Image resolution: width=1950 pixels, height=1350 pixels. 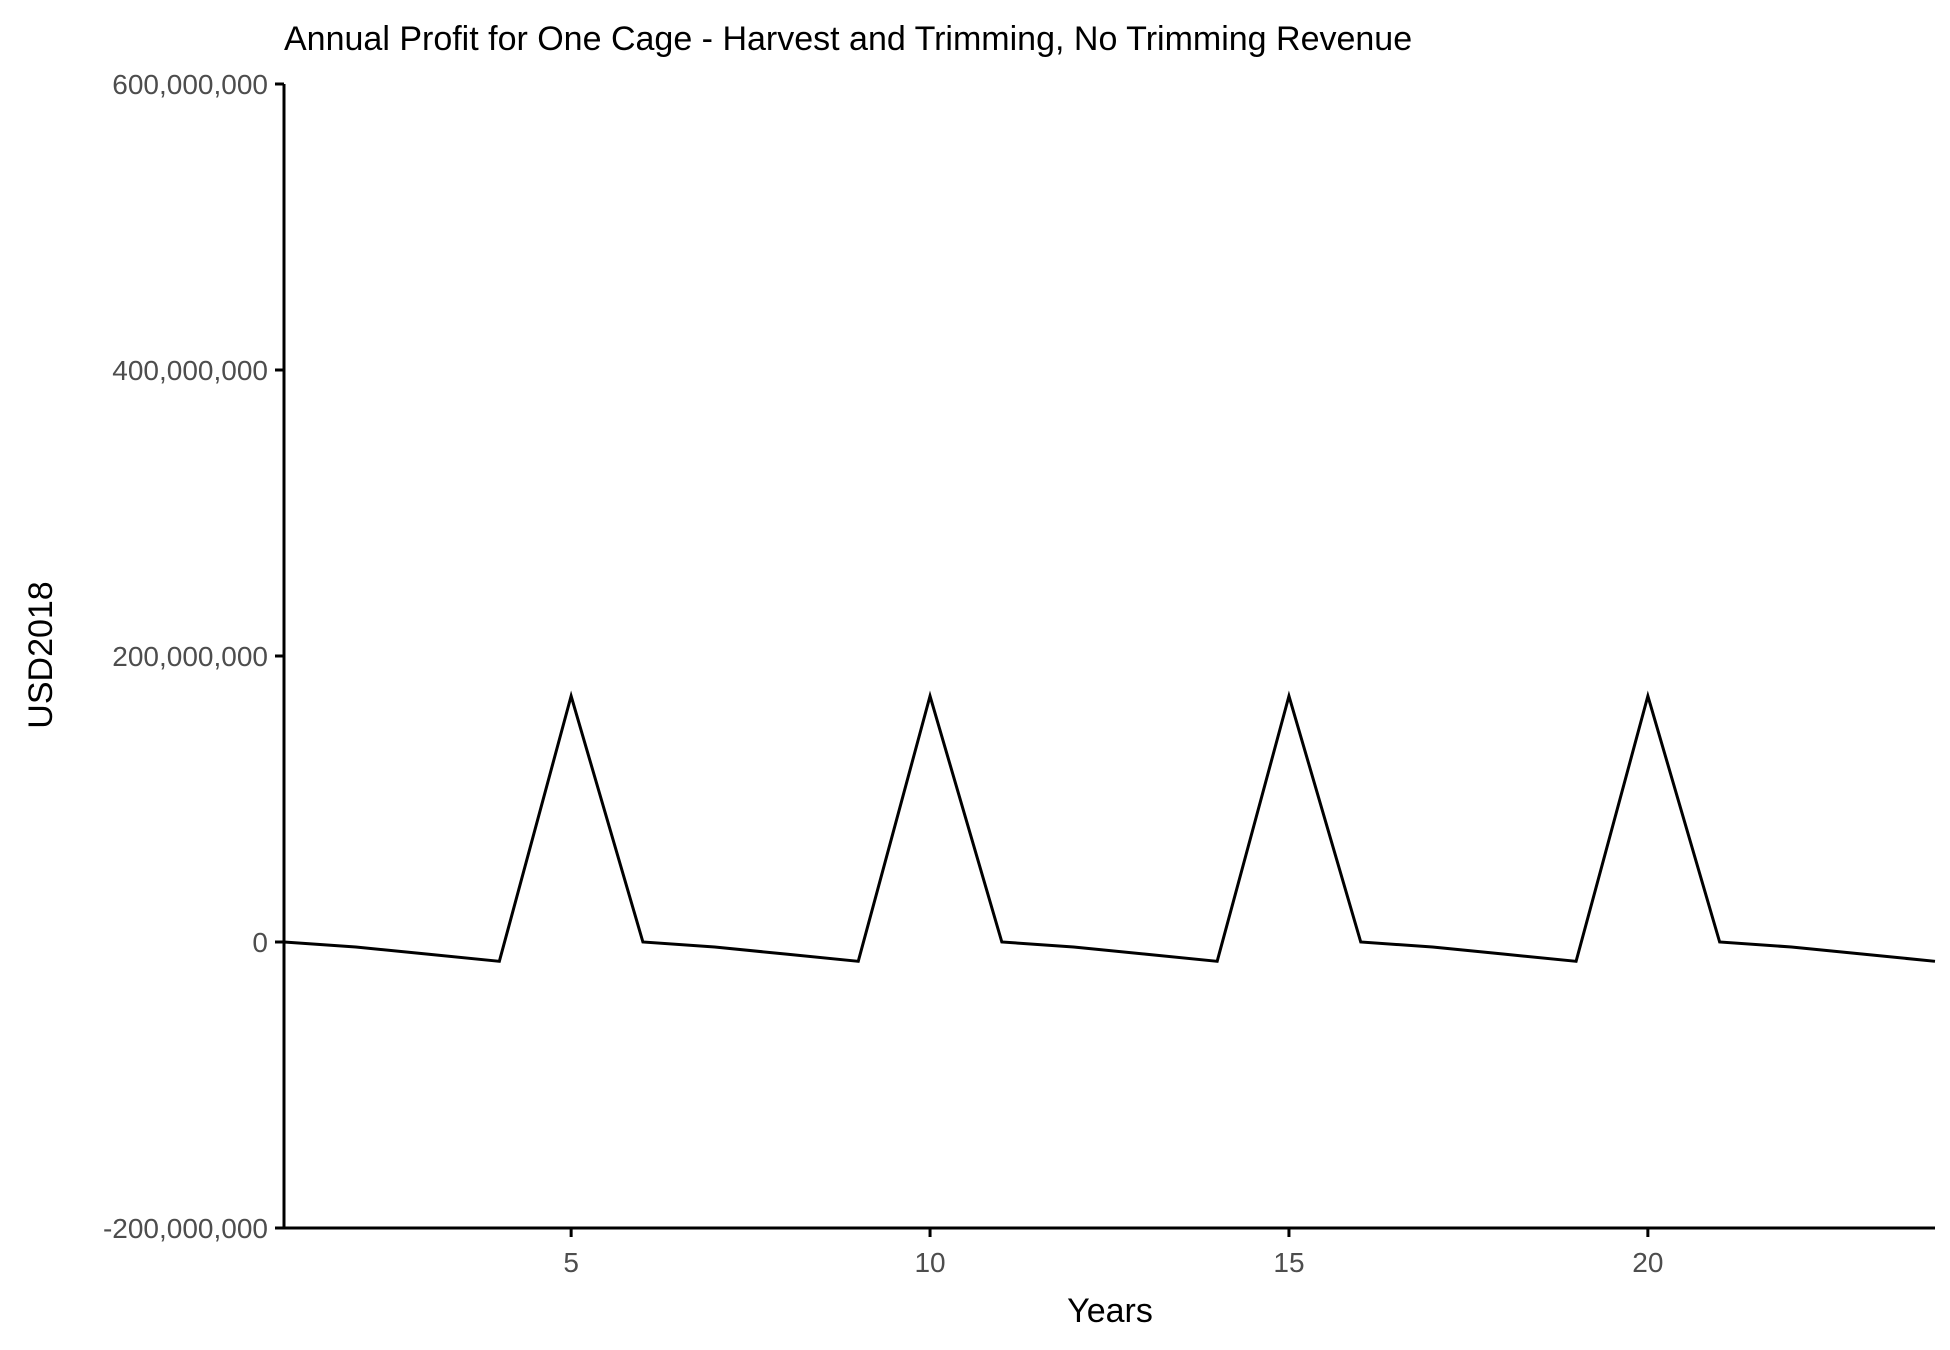 What do you see at coordinates (190, 370) in the screenshot?
I see `y-tick-label: 400,000,000` at bounding box center [190, 370].